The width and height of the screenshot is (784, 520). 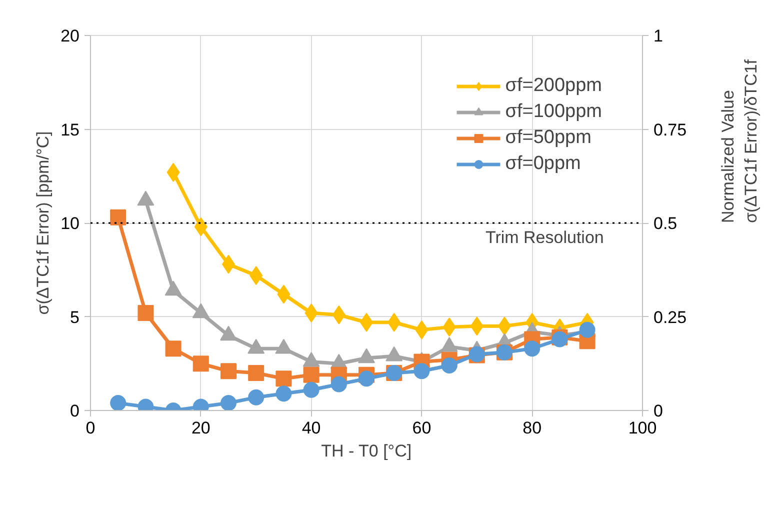 I want to click on legend-label: σf=0ppm, so click(x=543, y=164).